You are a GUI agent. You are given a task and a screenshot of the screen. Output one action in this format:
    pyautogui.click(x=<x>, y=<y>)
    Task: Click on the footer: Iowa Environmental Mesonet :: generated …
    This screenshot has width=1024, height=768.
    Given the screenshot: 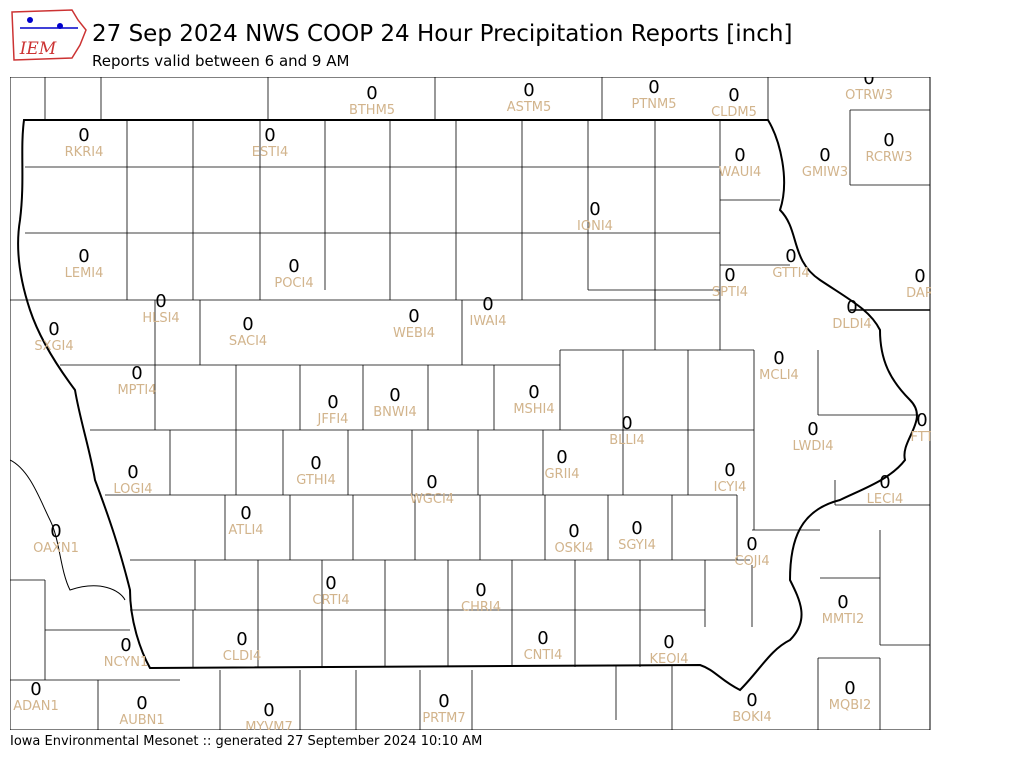 What is the action you would take?
    pyautogui.click(x=246, y=741)
    